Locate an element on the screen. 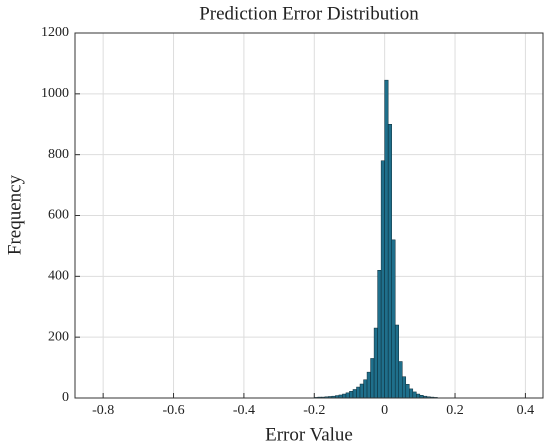 This screenshot has height=448, width=550. x-tick-label: -0.4 is located at coordinates (244, 410).